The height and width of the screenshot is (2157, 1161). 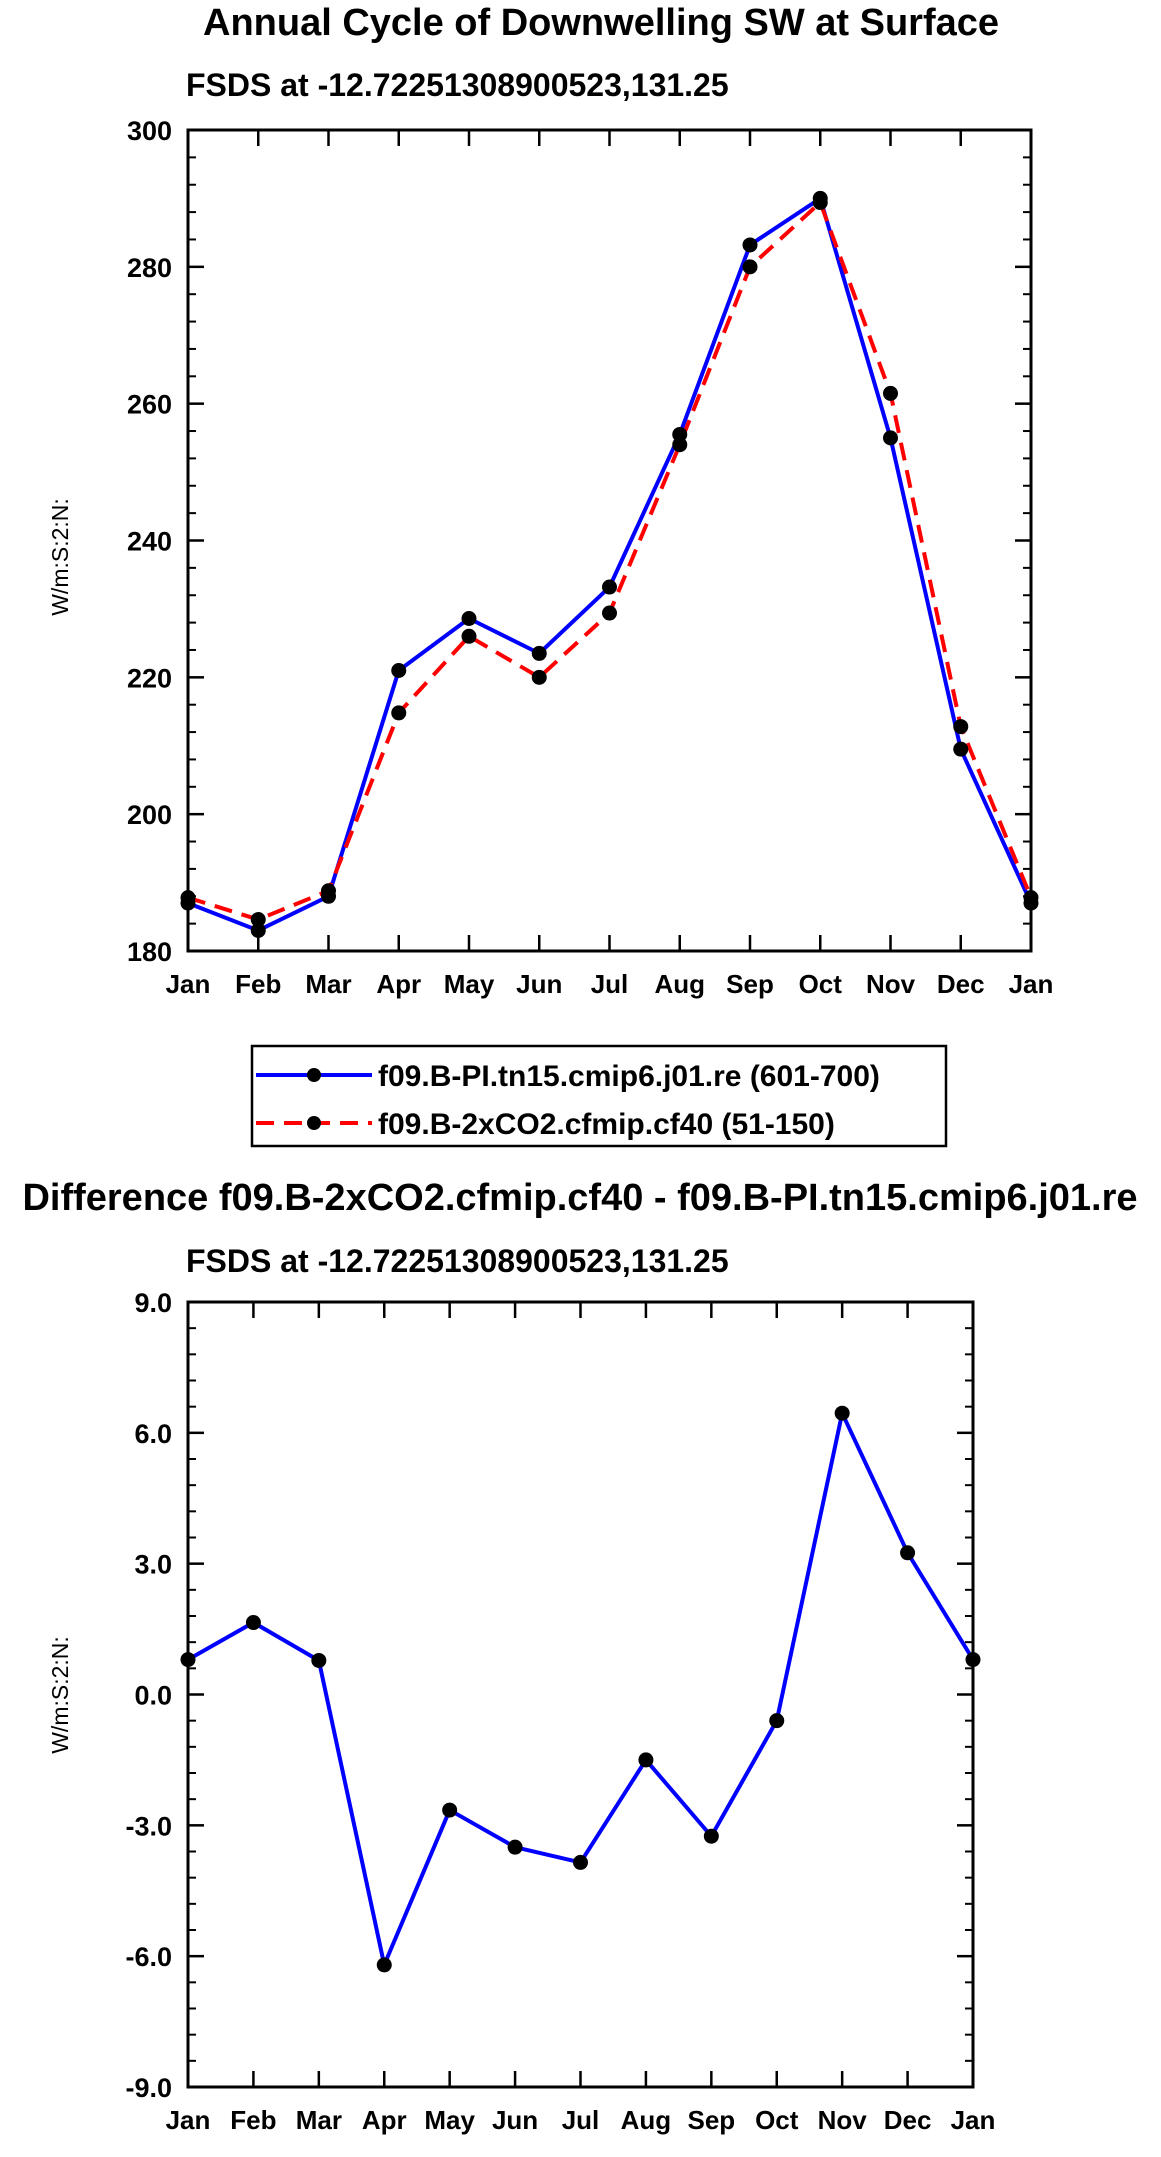 I want to click on y-tick-label: 300, so click(x=149, y=131).